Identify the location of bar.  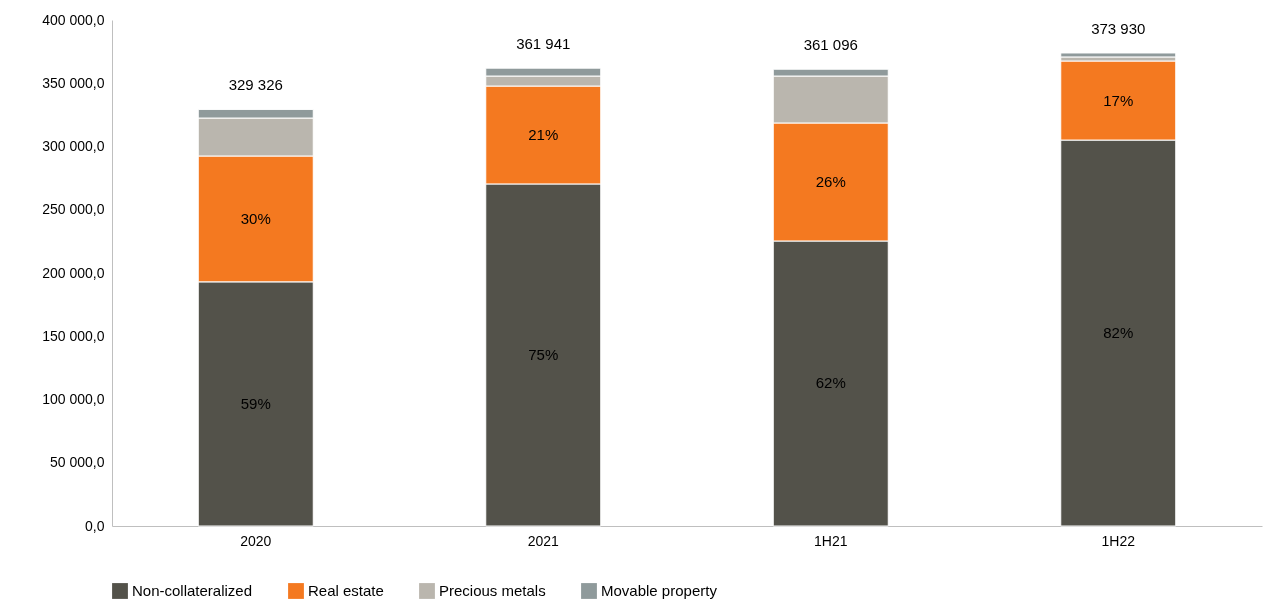
(1118, 55).